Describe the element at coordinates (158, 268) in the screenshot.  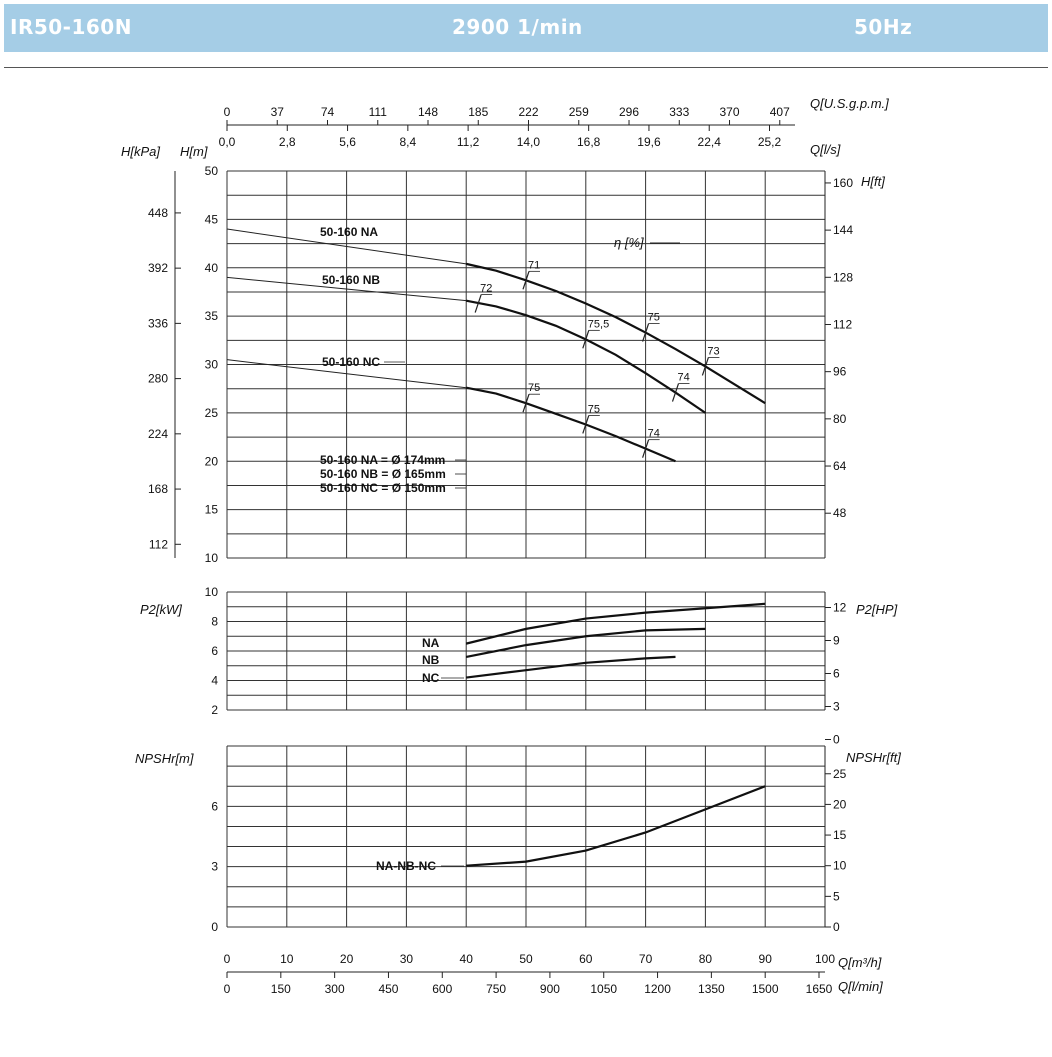
I see `head-kpa-tick-label: 392` at that location.